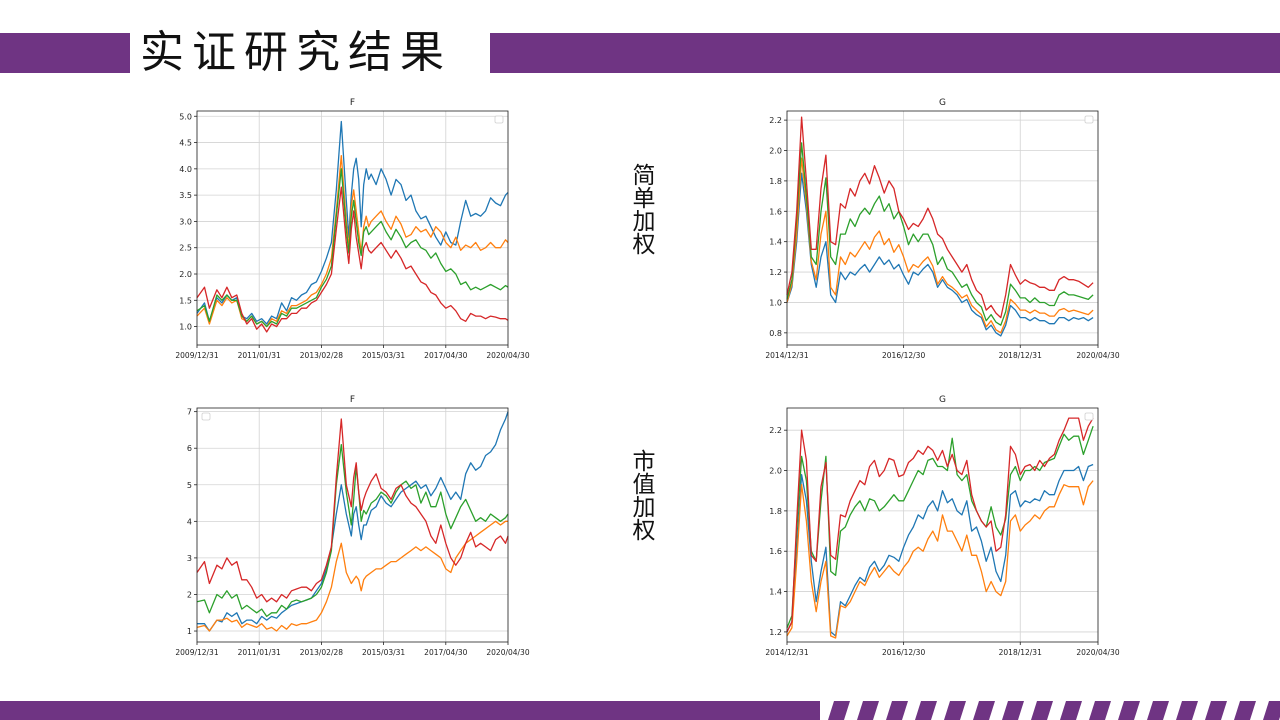  What do you see at coordinates (296, 52) in the screenshot?
I see `page-title: 实证研究结果` at bounding box center [296, 52].